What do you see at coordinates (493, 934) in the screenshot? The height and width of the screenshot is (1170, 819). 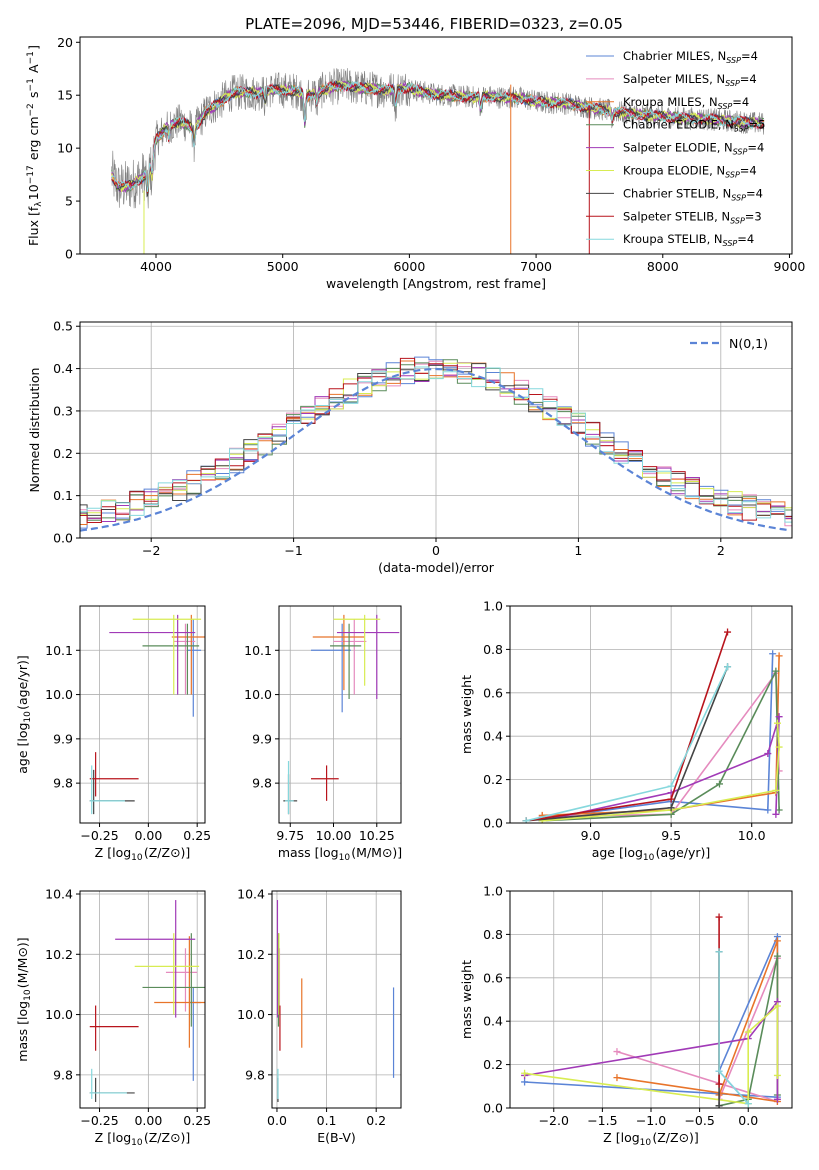 I see `y-tick-label: 0.8` at bounding box center [493, 934].